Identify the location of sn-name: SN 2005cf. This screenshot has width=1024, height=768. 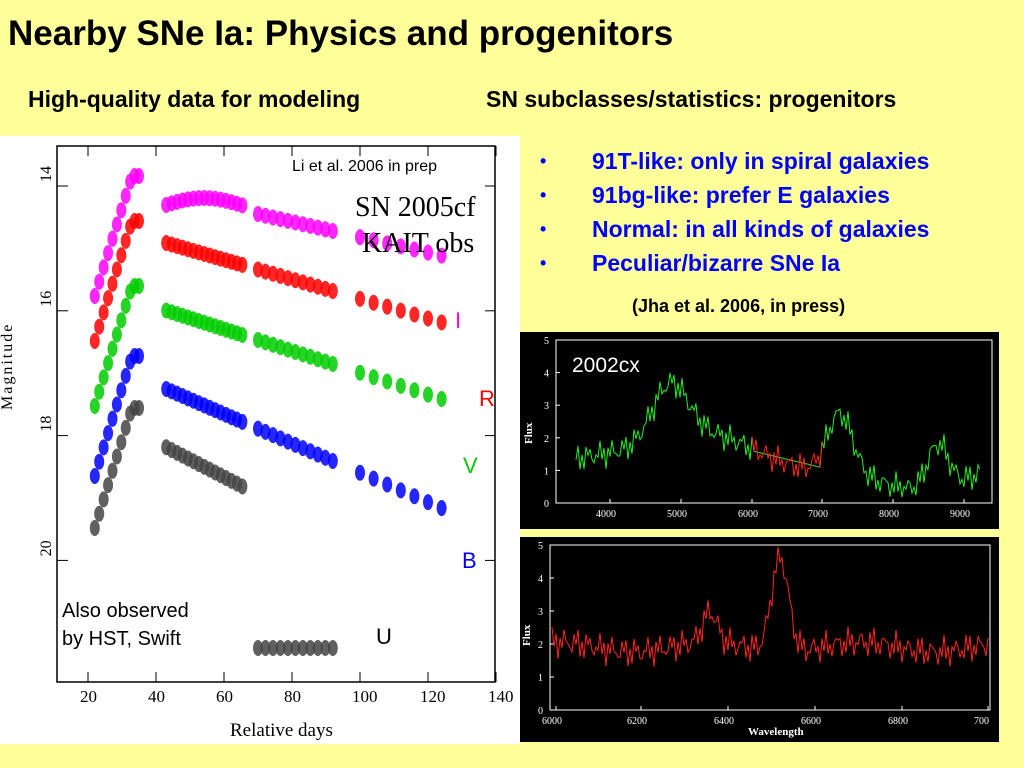
(415, 207).